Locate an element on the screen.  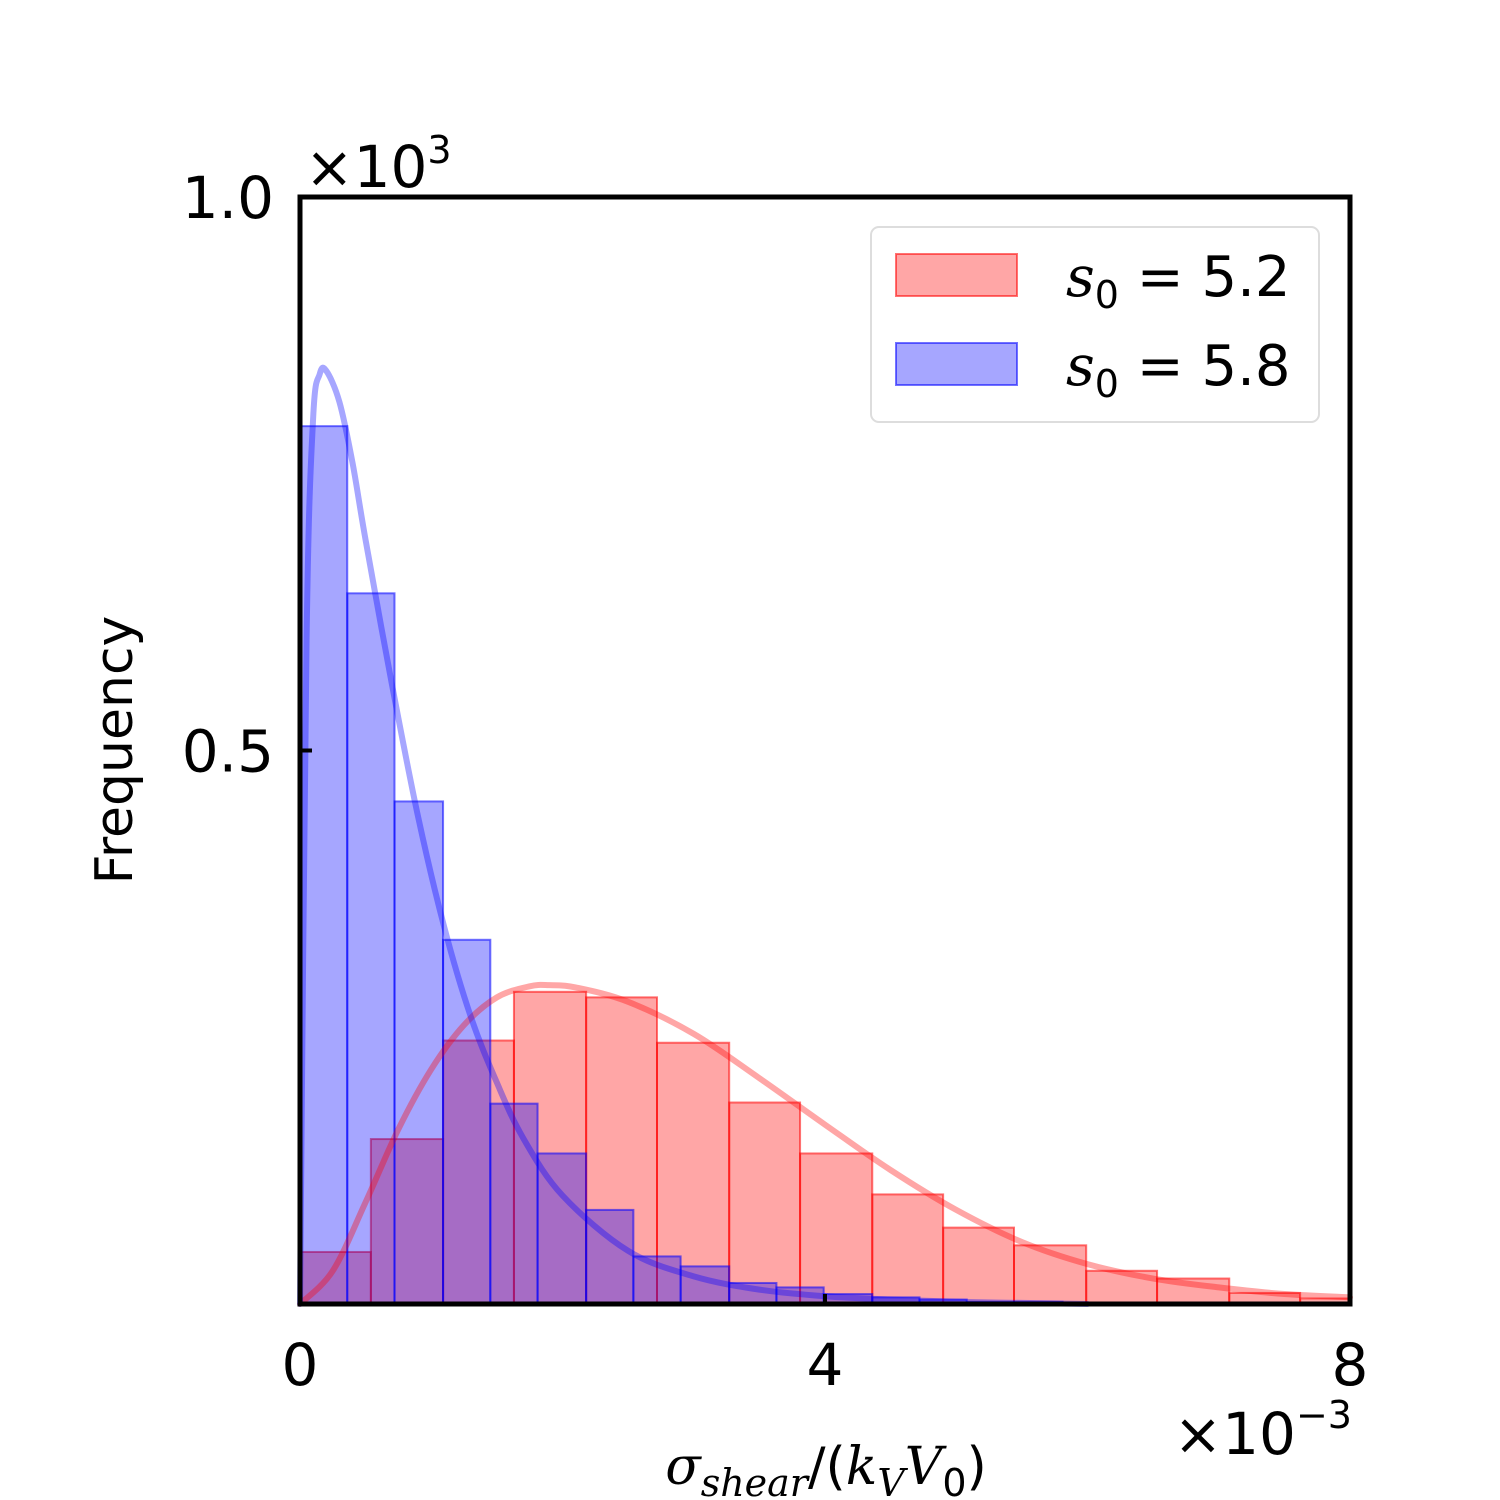
y-tick-label: 0.5 is located at coordinates (228, 752).